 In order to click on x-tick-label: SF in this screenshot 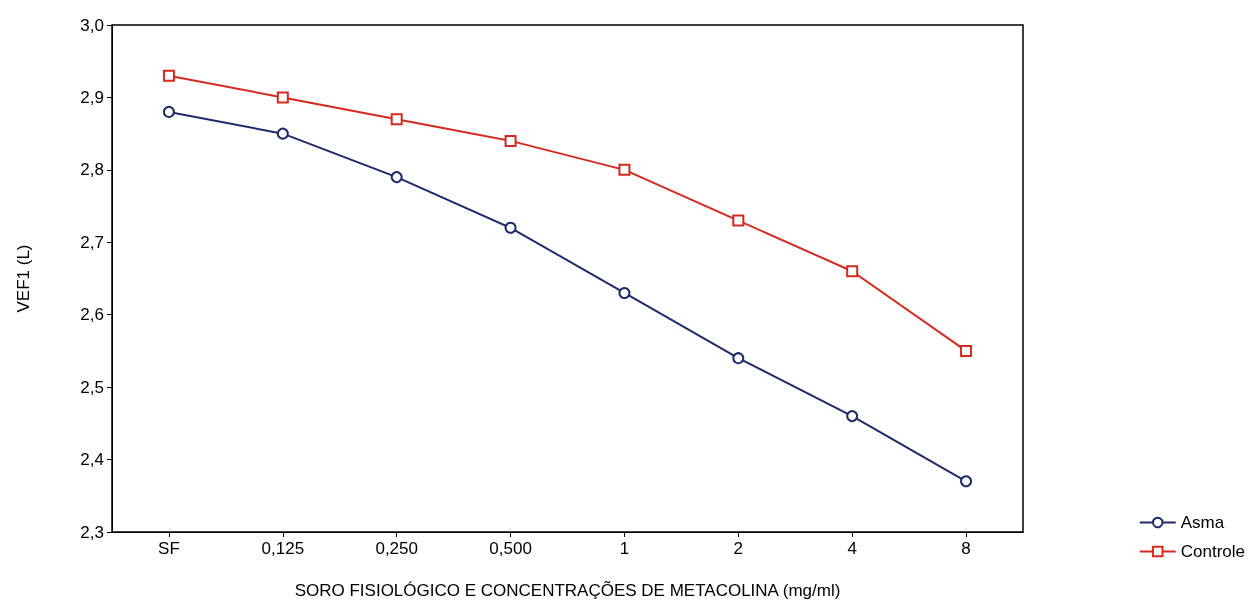, I will do `click(169, 548)`.